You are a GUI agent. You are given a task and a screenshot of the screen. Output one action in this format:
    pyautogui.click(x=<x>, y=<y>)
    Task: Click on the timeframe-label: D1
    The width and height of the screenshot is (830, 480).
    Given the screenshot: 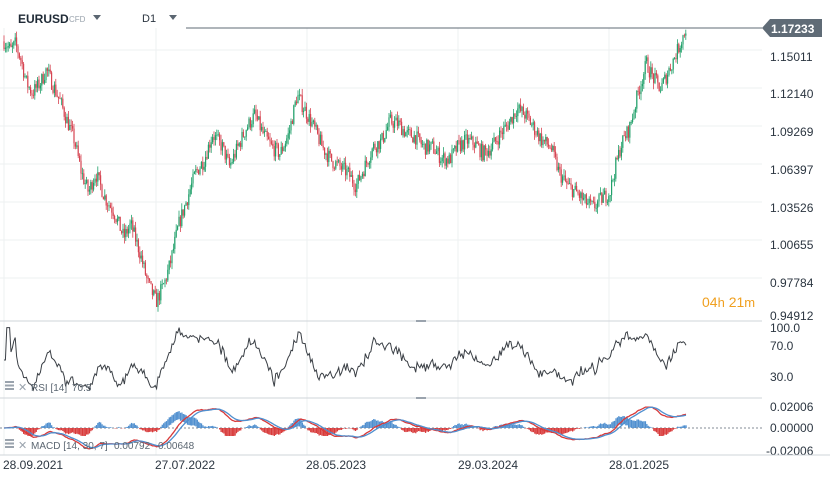 What is the action you would take?
    pyautogui.click(x=149, y=19)
    